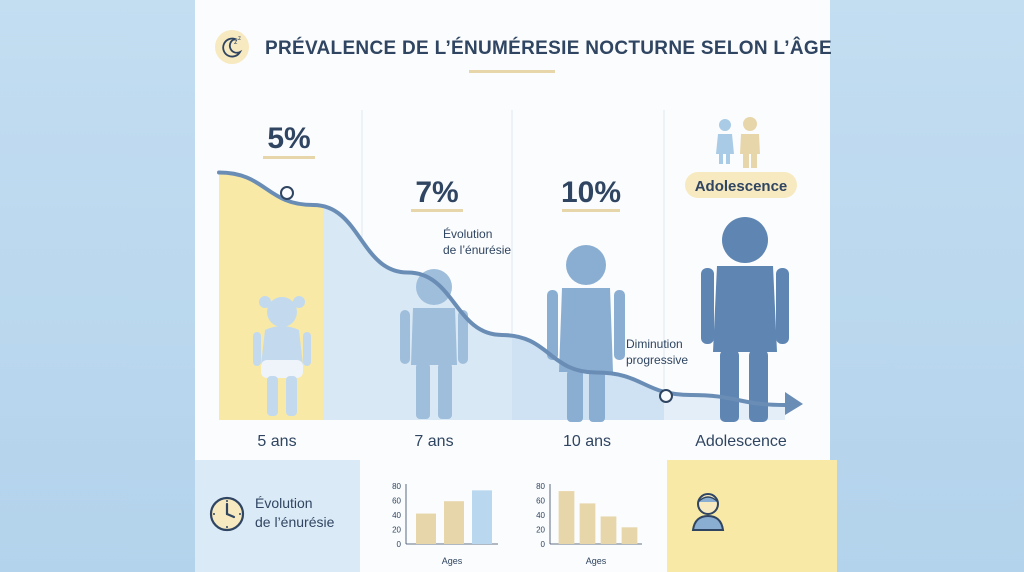 This screenshot has height=572, width=1024. What do you see at coordinates (587, 441) in the screenshot?
I see `category-label-10ans: 10 ans` at bounding box center [587, 441].